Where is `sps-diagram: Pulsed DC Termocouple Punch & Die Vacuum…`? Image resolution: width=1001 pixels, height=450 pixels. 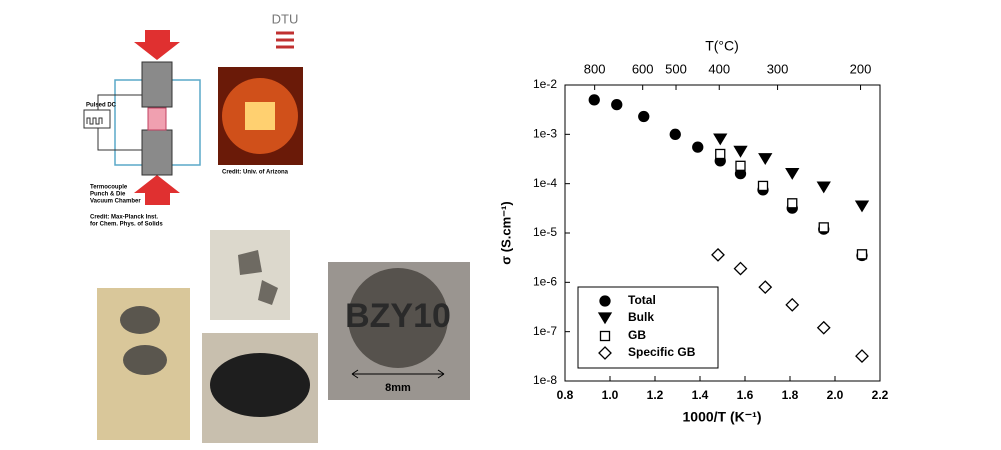
sps-diagram: Pulsed DC Termocouple Punch & Die Vacuum… is located at coordinates (142, 129).